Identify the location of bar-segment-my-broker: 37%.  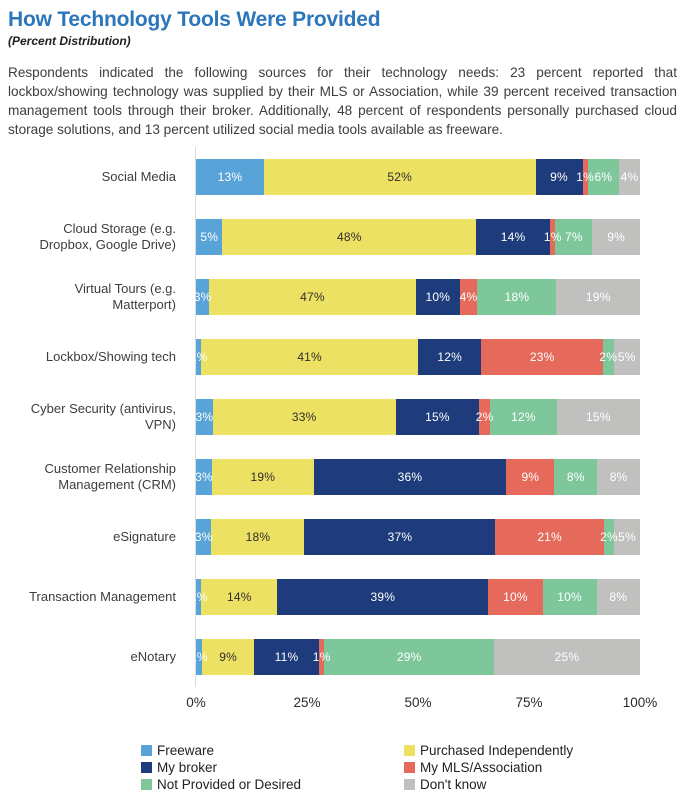
(400, 537).